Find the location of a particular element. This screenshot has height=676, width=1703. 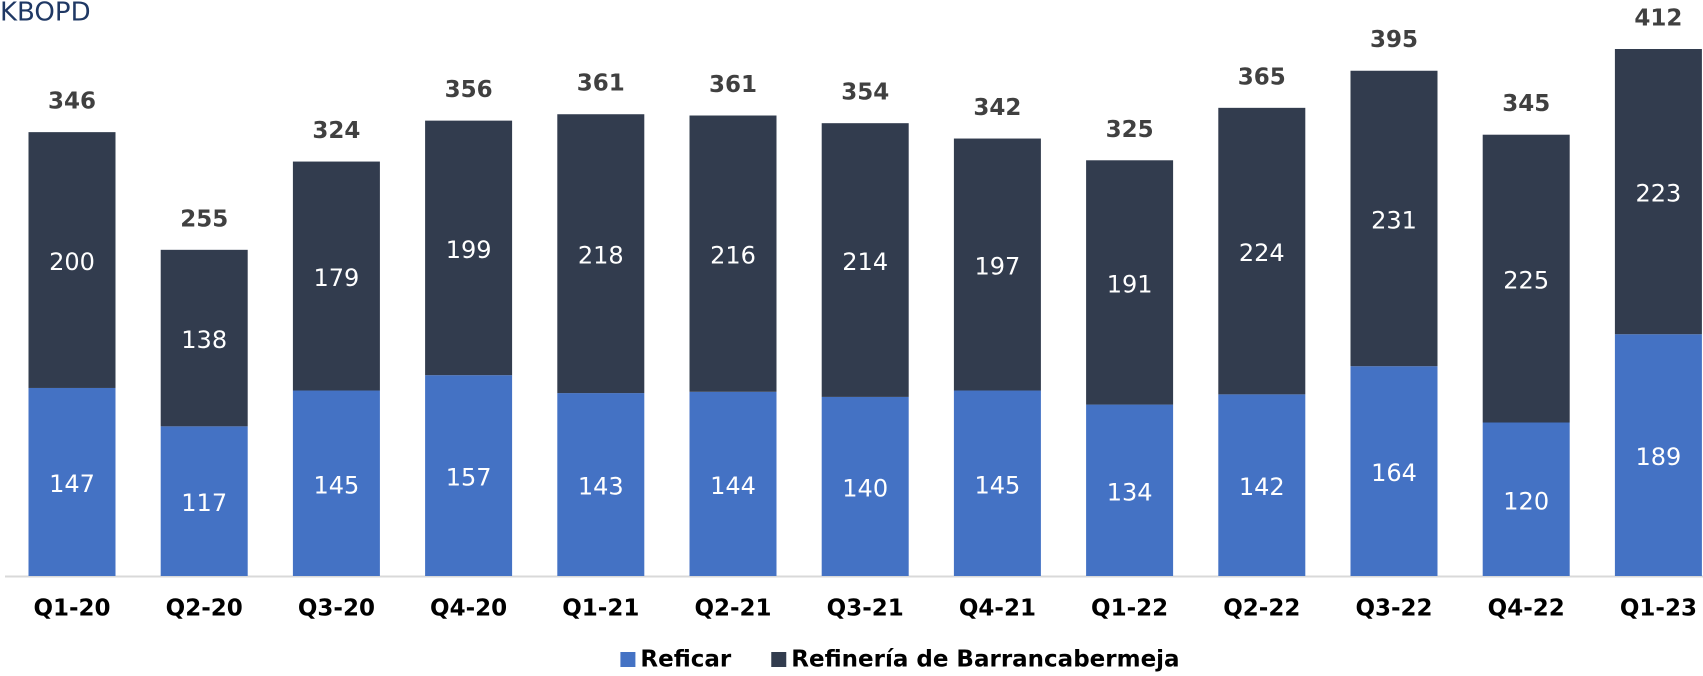

value-label: 199 is located at coordinates (469, 250).